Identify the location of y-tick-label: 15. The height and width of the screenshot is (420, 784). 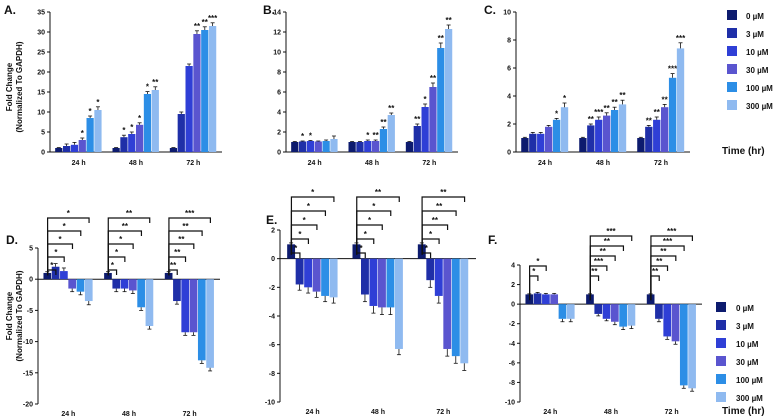
(41, 93).